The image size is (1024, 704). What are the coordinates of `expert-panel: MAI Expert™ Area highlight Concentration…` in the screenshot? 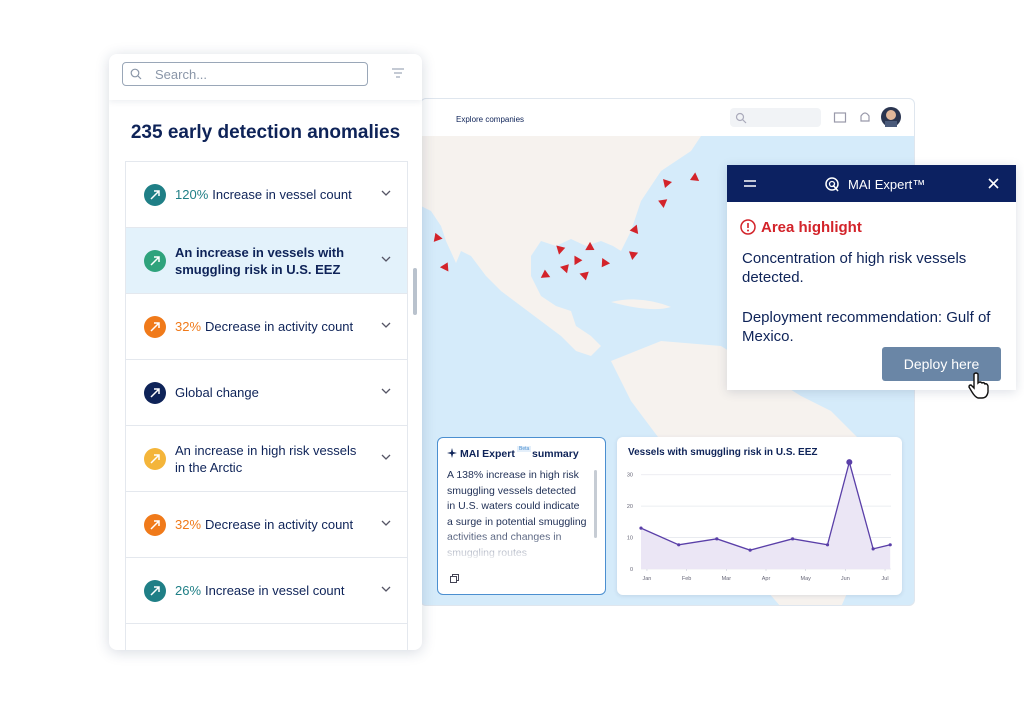 It's located at (871, 282).